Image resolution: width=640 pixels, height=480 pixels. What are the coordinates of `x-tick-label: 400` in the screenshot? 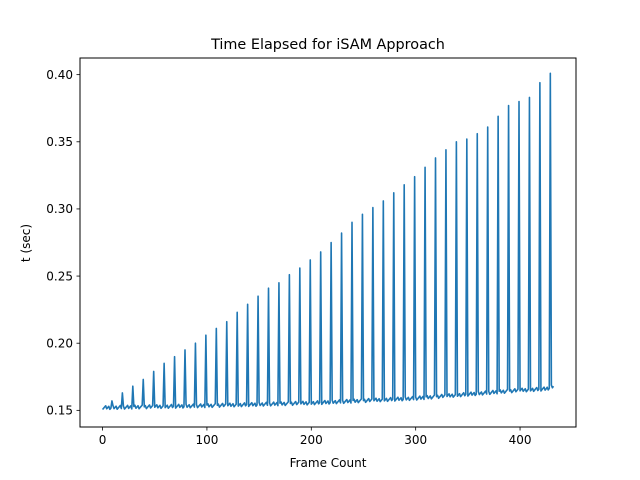 It's located at (520, 440).